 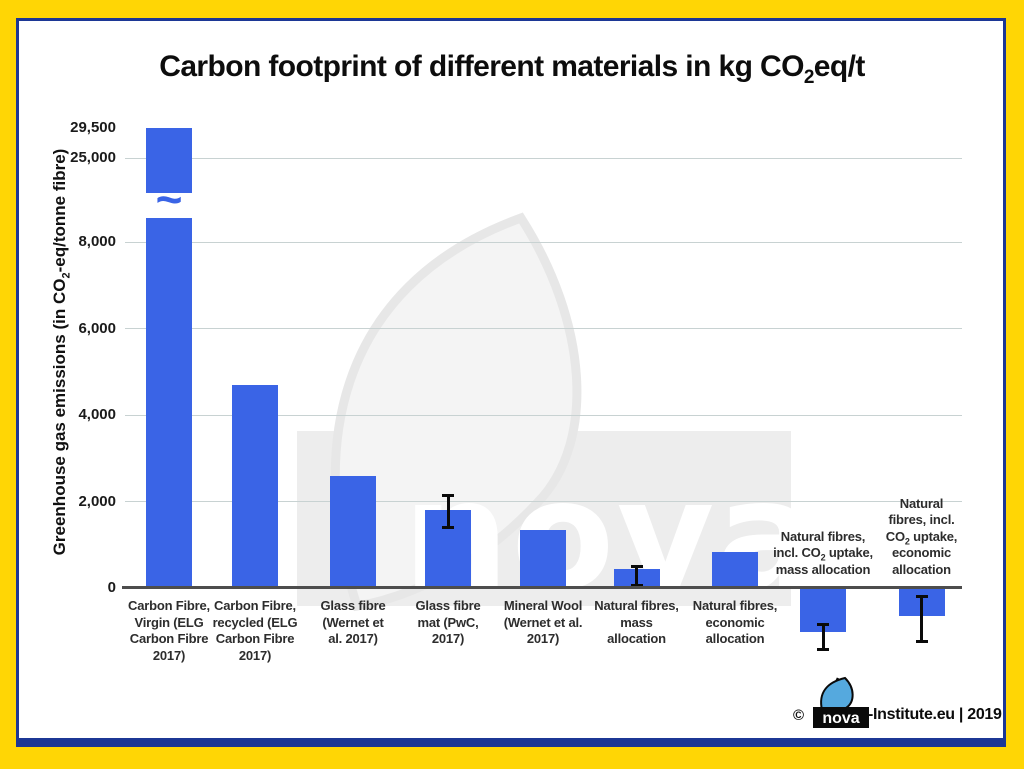 What do you see at coordinates (93, 157) in the screenshot?
I see `y-tick-label: 25,000` at bounding box center [93, 157].